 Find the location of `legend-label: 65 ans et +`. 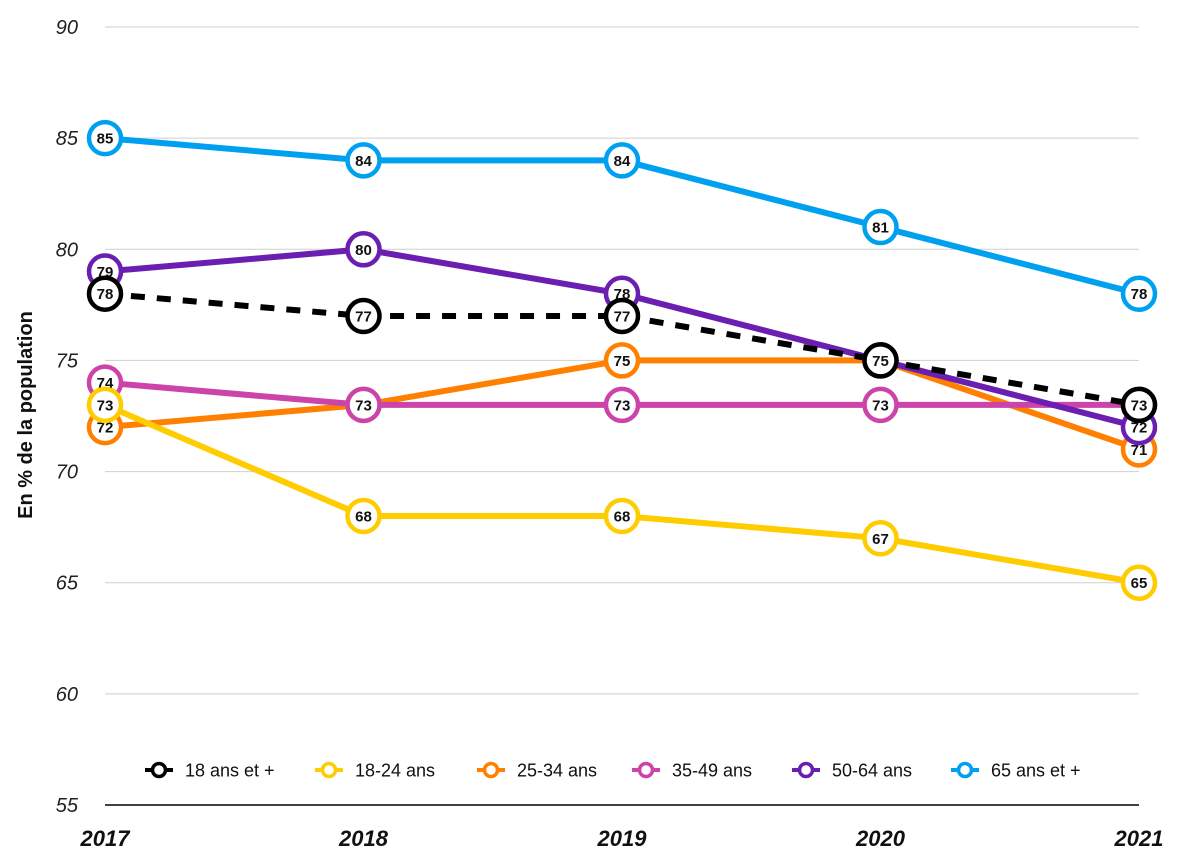

legend-label: 65 ans et + is located at coordinates (1036, 771).